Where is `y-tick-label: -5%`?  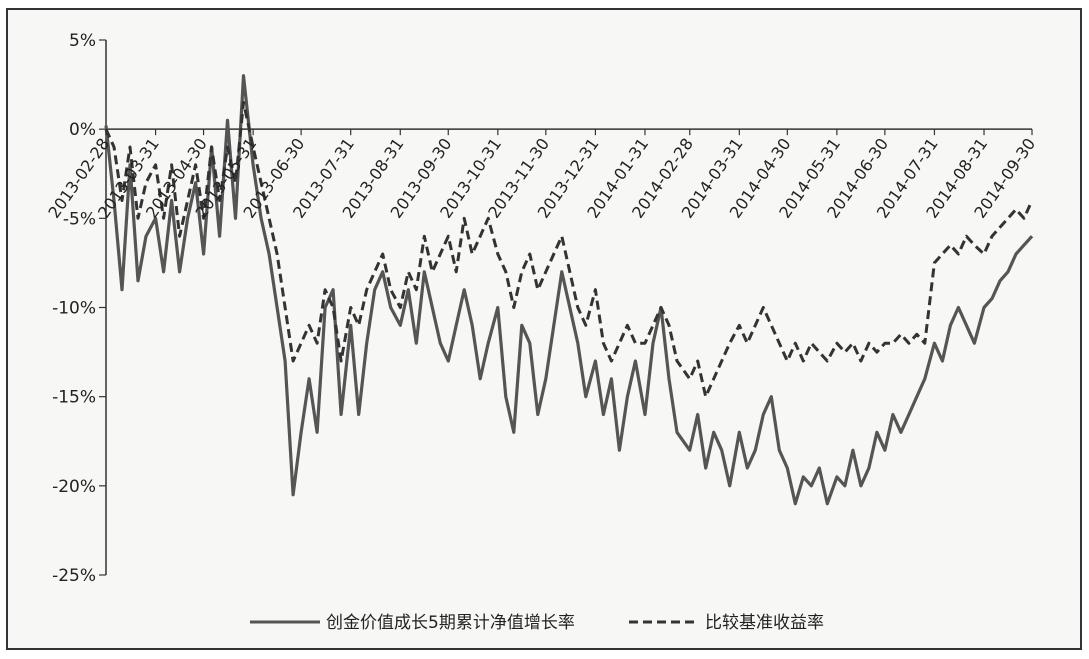
y-tick-label: -5% is located at coordinates (79, 219).